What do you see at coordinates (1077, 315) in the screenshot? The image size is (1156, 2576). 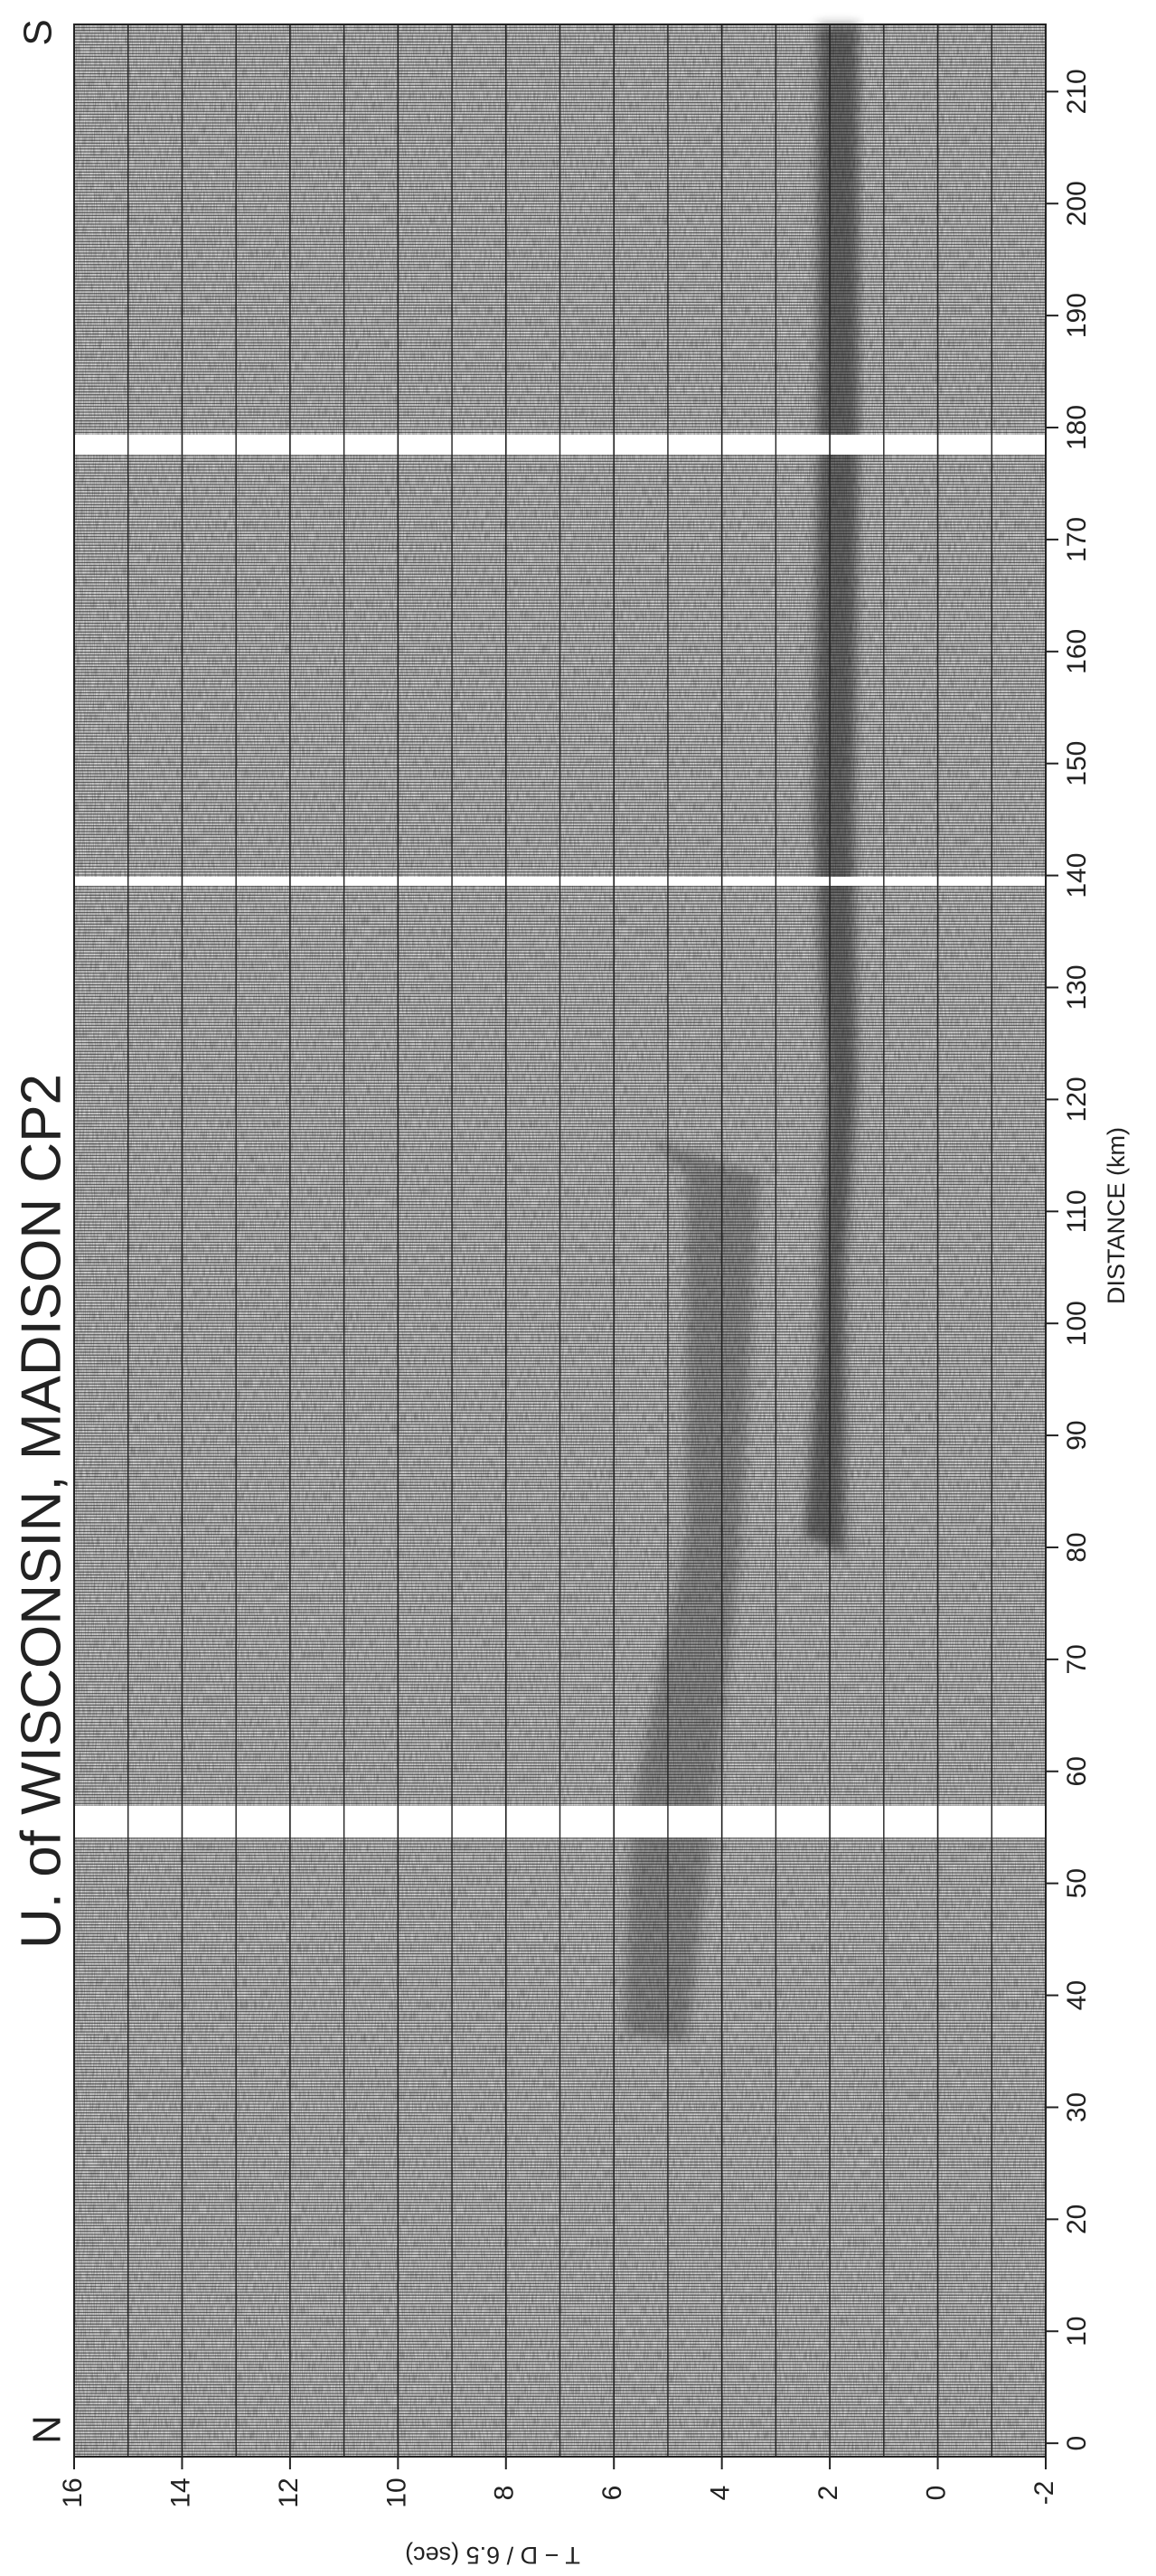 I see `x-tick-label: 190` at bounding box center [1077, 315].